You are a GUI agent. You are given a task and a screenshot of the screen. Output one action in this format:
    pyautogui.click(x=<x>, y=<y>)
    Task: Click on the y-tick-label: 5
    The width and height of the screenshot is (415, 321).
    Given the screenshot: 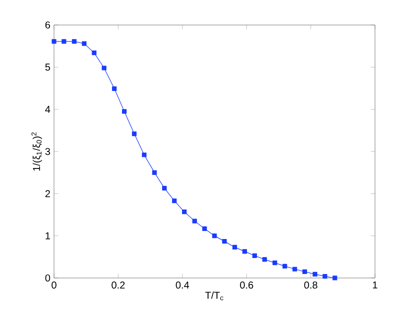 What is the action you would take?
    pyautogui.click(x=47, y=67)
    